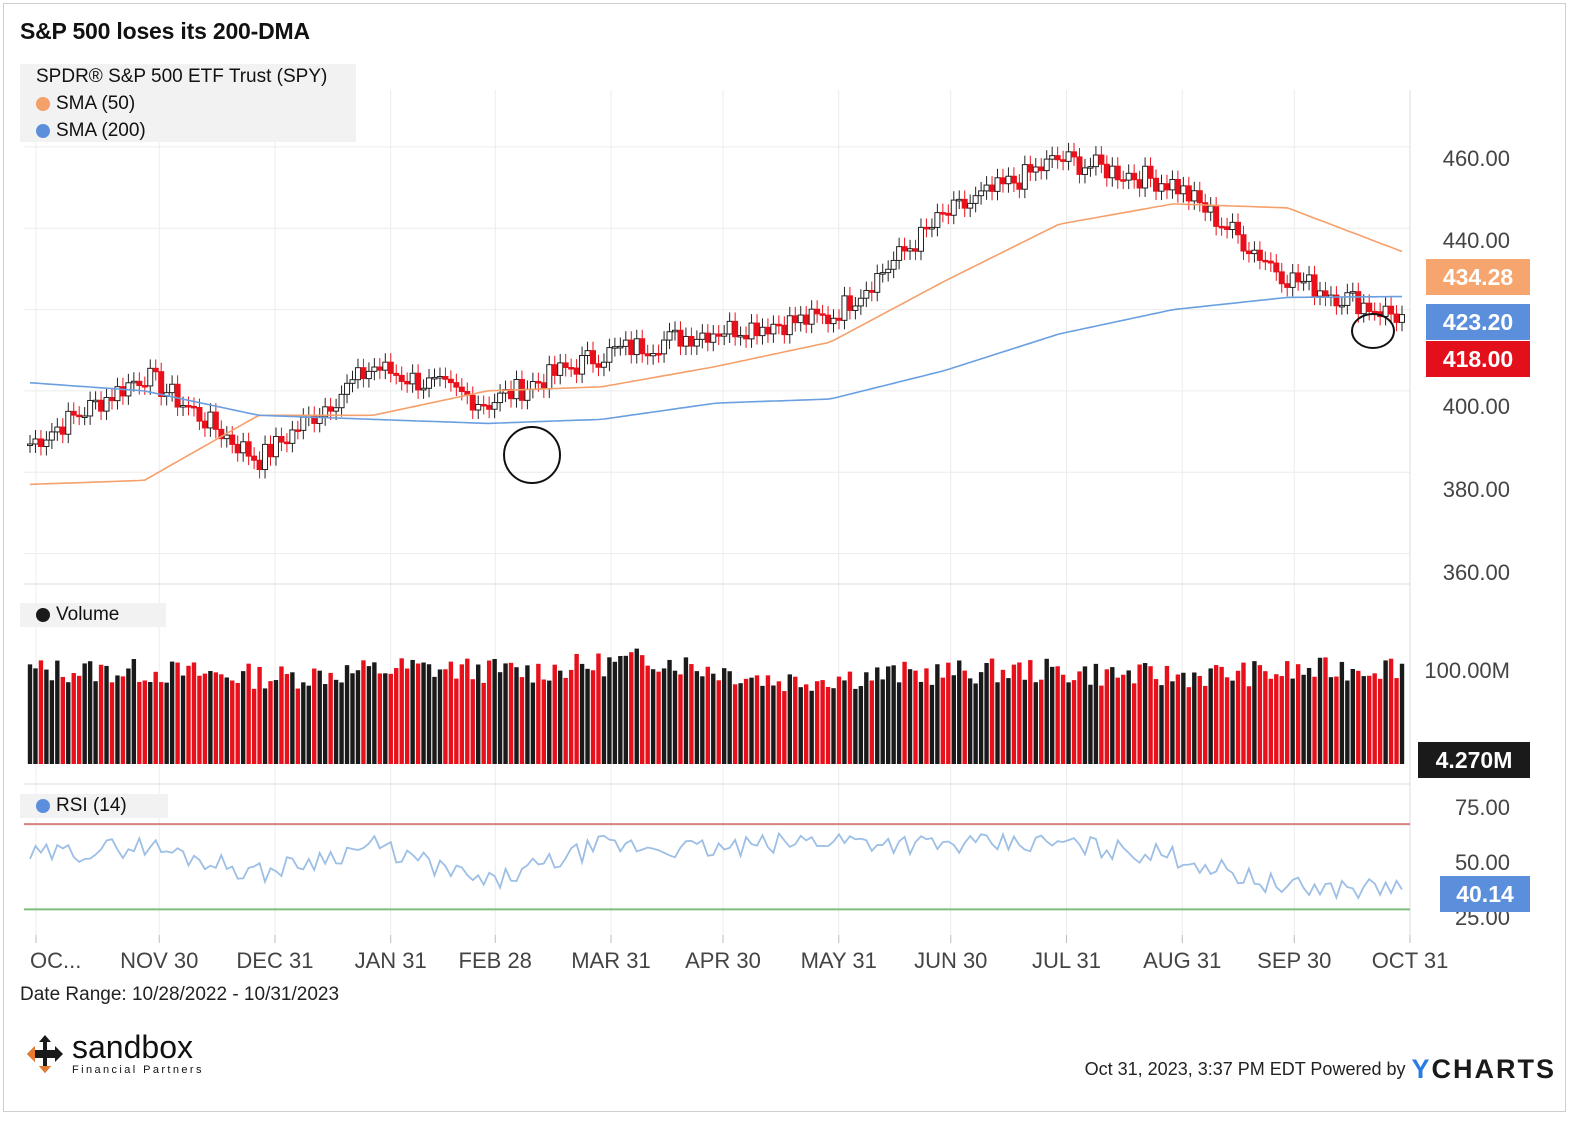 The width and height of the screenshot is (1580, 1125). I want to click on legend-sma50: SMA (50), so click(85, 104).